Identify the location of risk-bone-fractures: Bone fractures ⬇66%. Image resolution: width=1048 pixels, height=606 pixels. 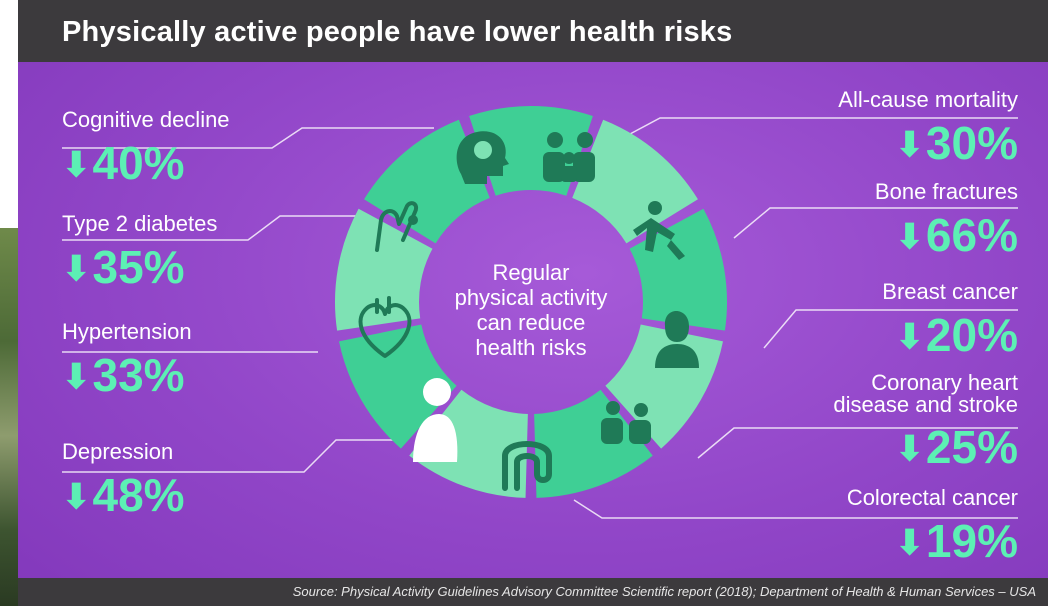
(946, 221).